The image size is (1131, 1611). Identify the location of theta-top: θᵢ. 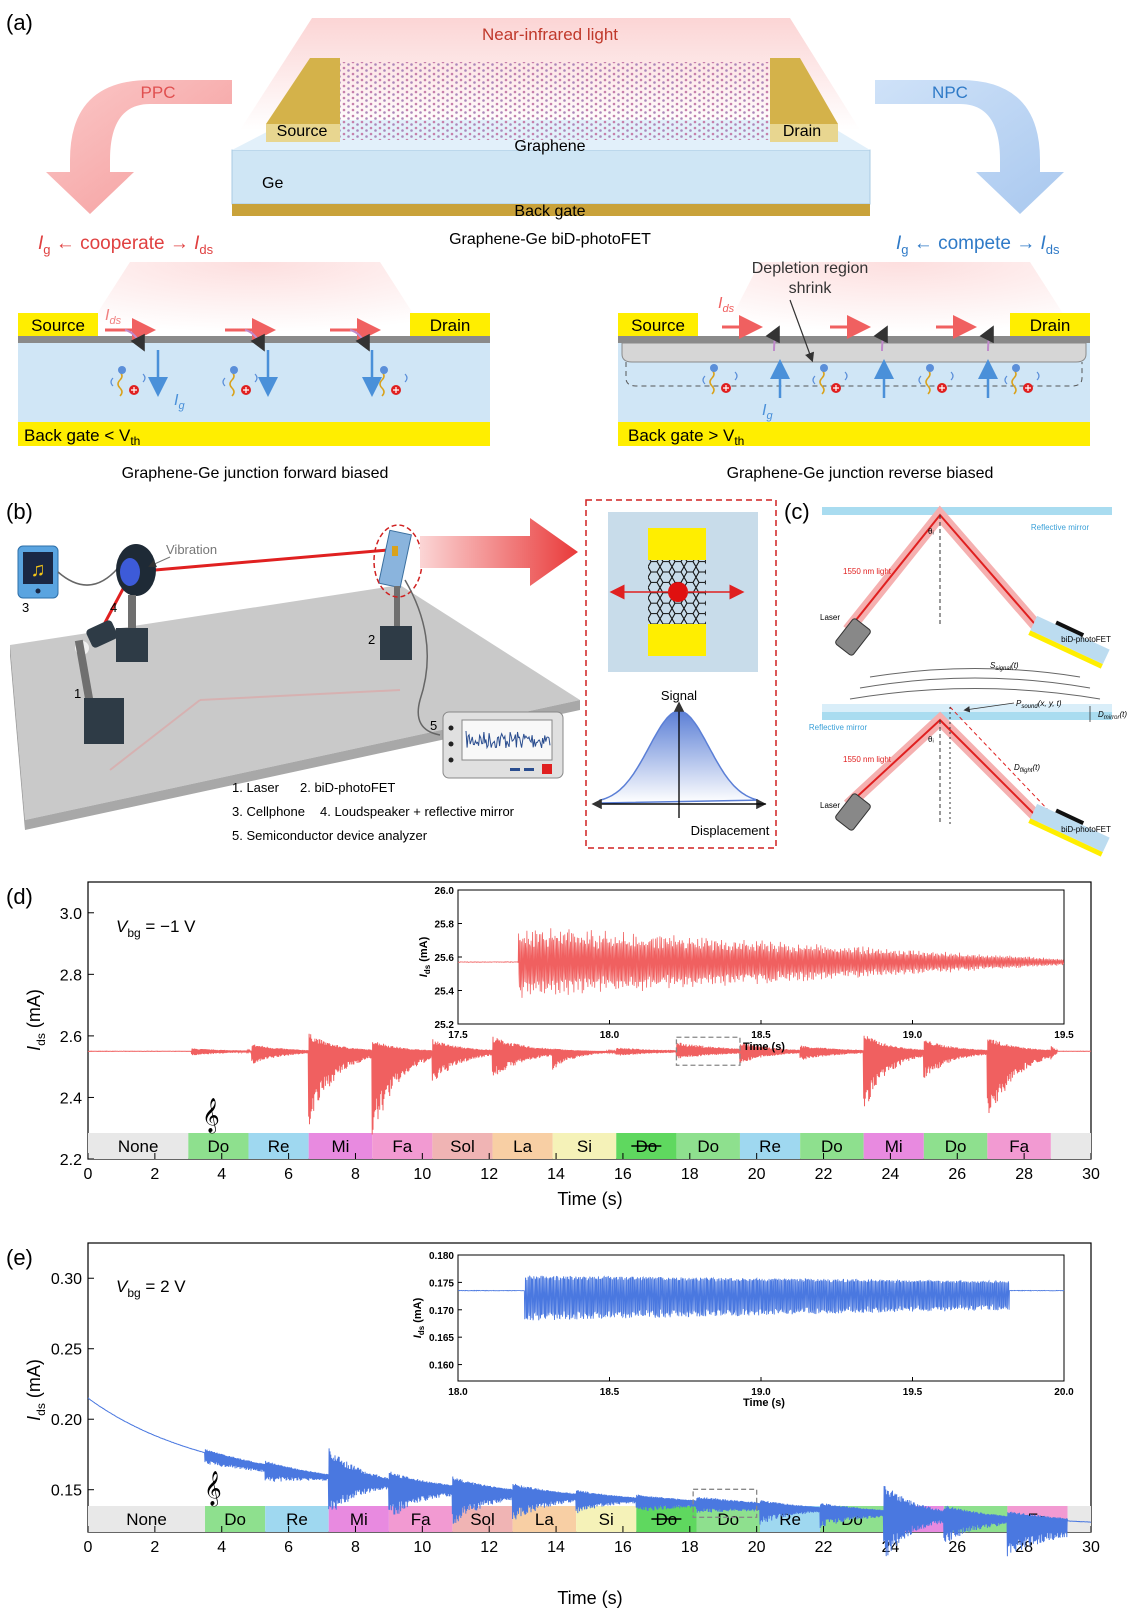
(931, 531).